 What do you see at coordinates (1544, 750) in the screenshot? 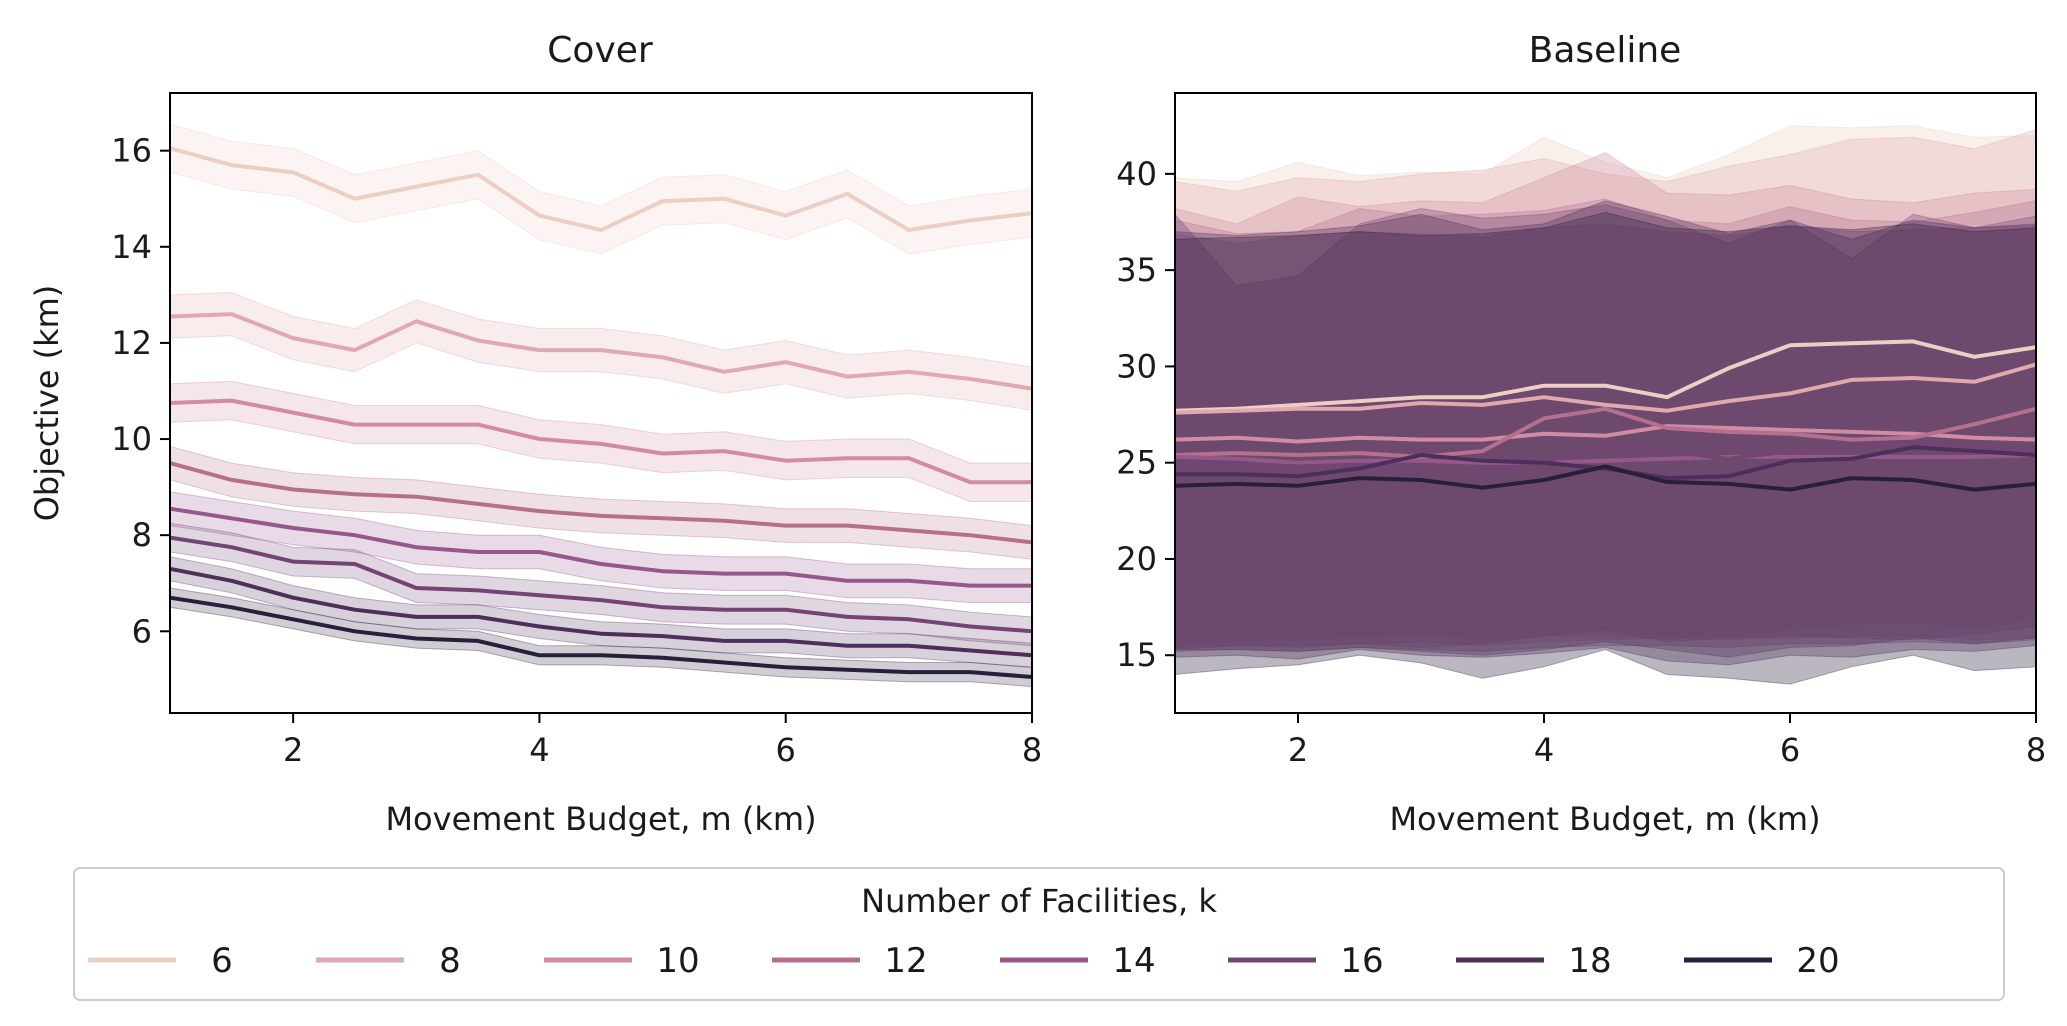
I see `baseline-x-tick-label: 4` at bounding box center [1544, 750].